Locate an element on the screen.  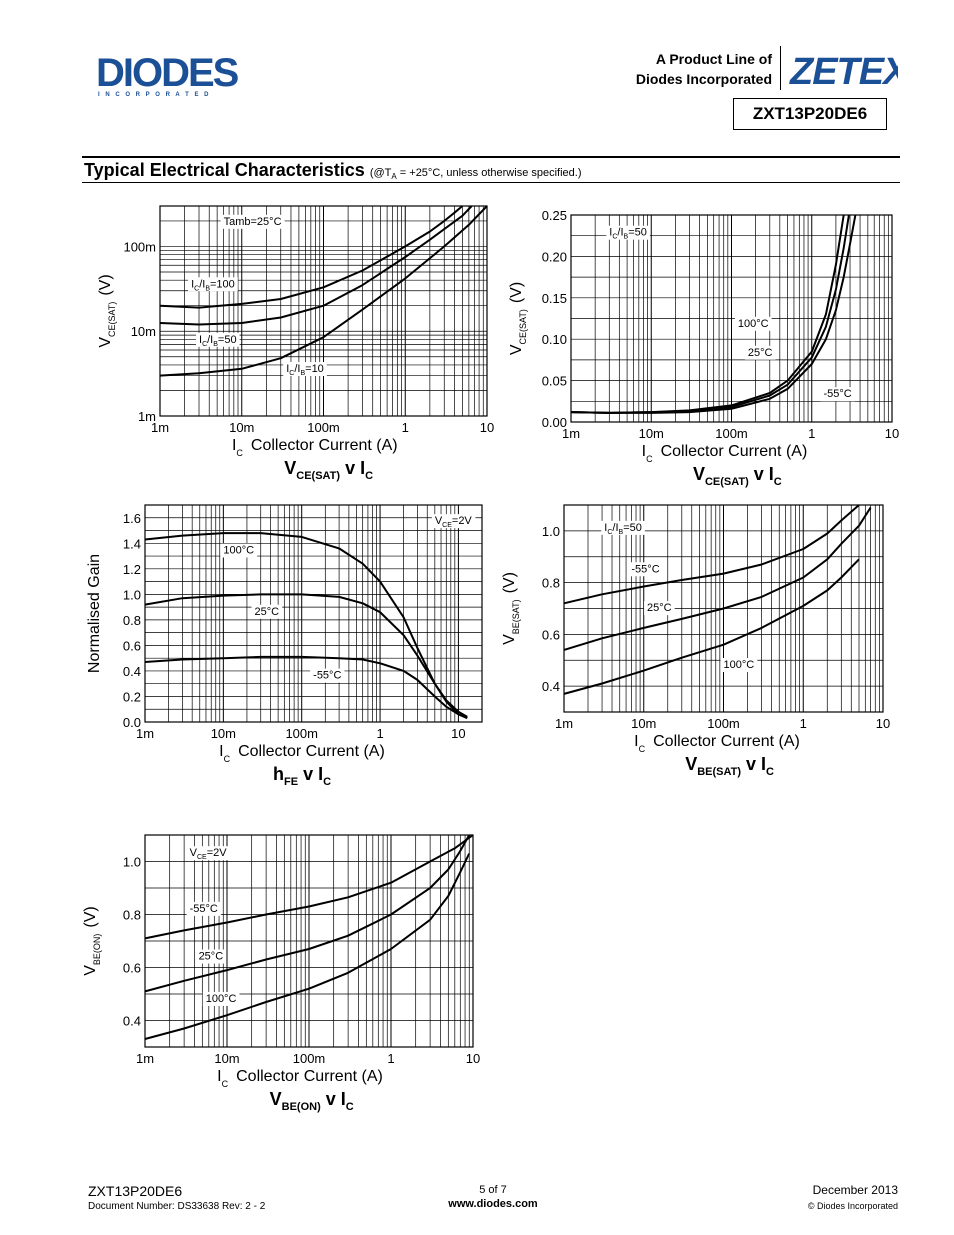
y-tick-label: 0.15 is located at coordinates (554, 298).